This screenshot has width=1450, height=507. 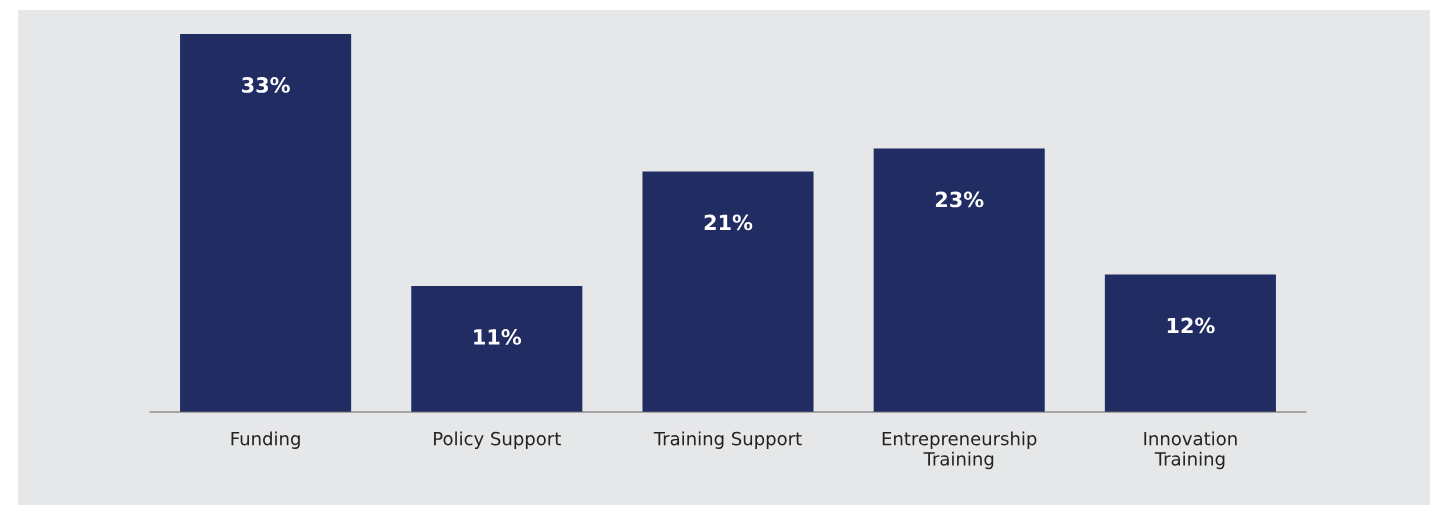 I want to click on x-tick-label: Entrepreneurship Training, so click(x=959, y=450).